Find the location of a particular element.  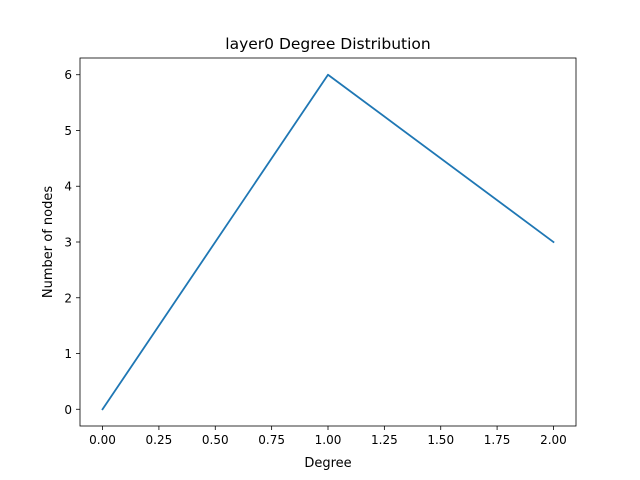

y-tick-label: 2 is located at coordinates (68, 298).